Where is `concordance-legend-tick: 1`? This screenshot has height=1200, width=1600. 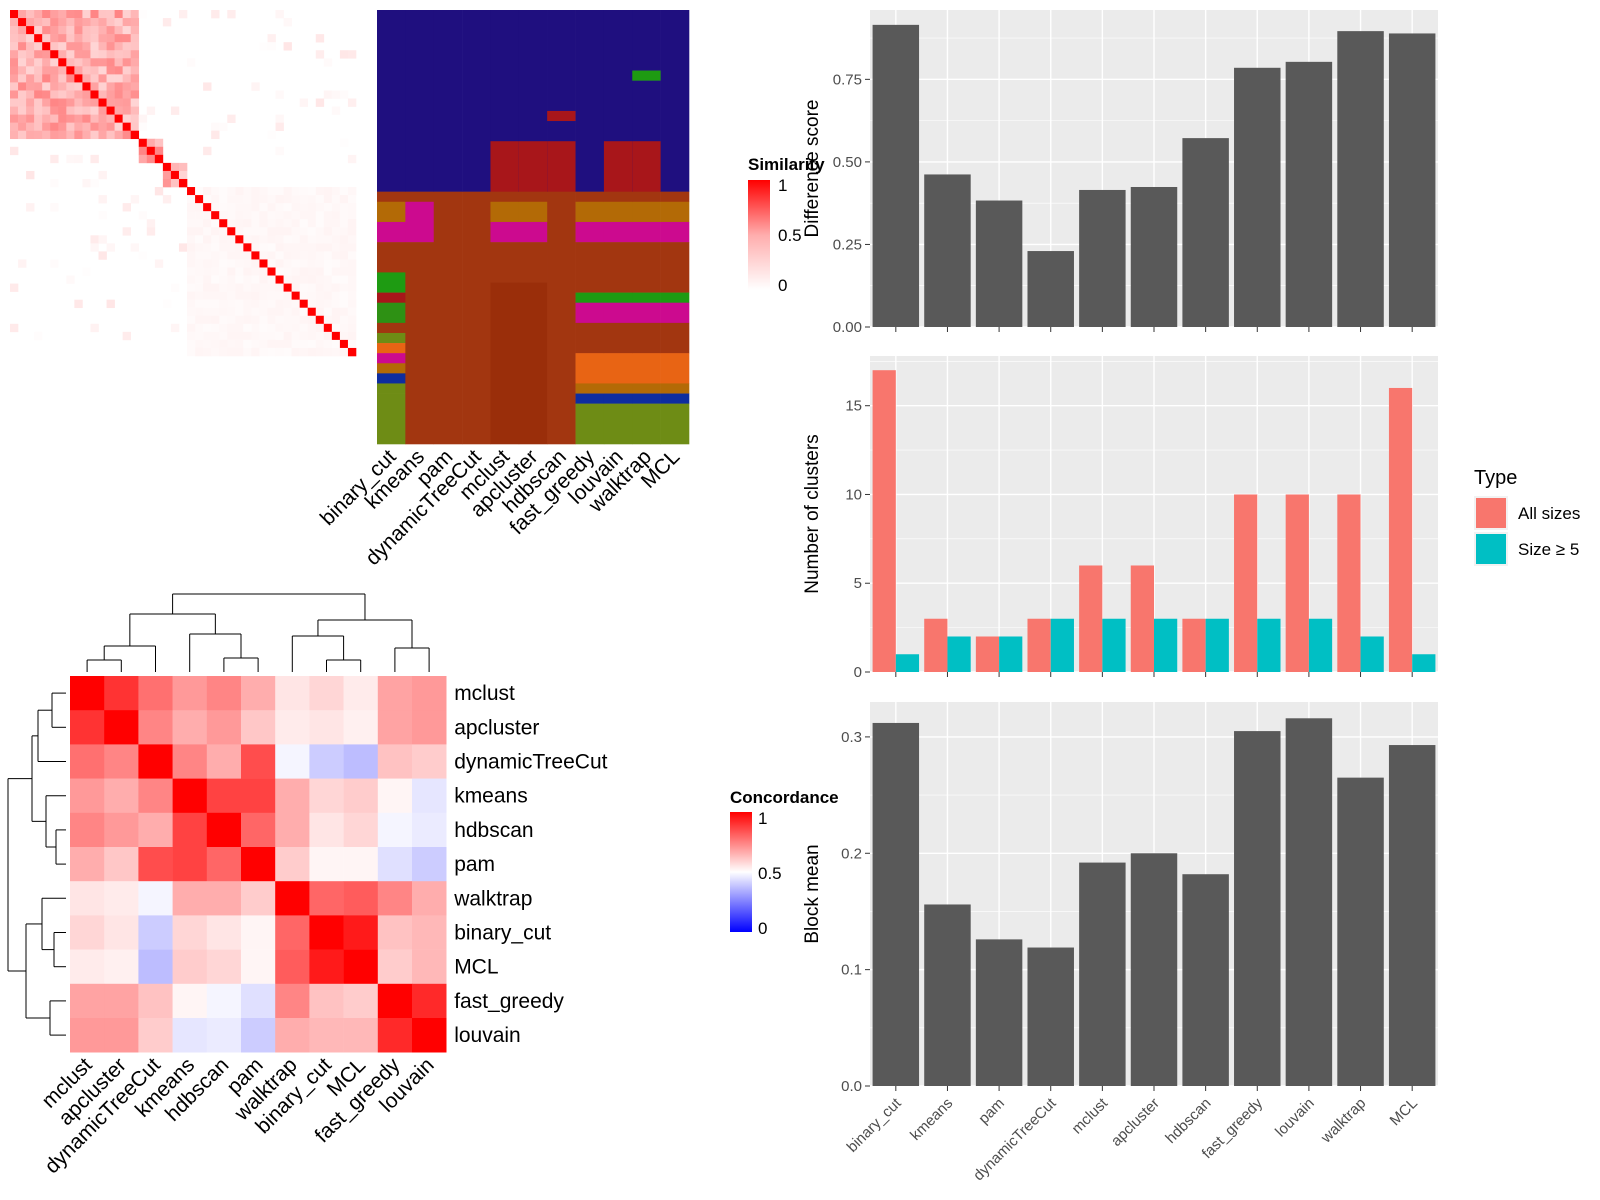 concordance-legend-tick: 1 is located at coordinates (762, 818).